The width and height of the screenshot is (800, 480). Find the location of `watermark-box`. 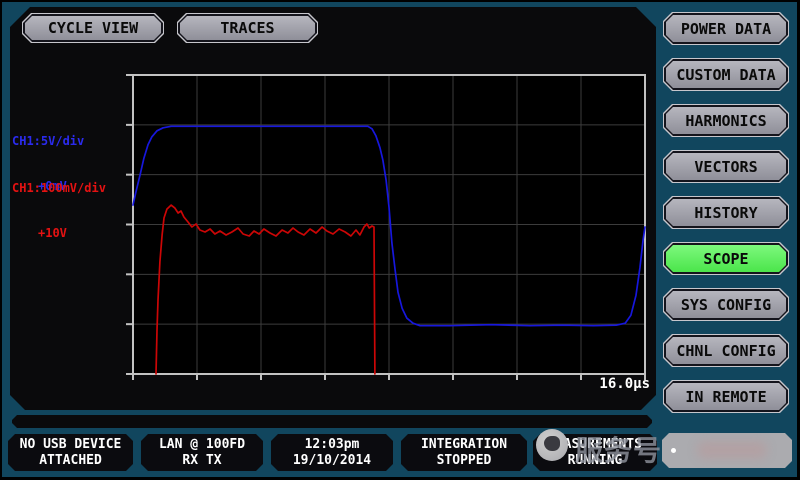

watermark-box is located at coordinates (727, 450).